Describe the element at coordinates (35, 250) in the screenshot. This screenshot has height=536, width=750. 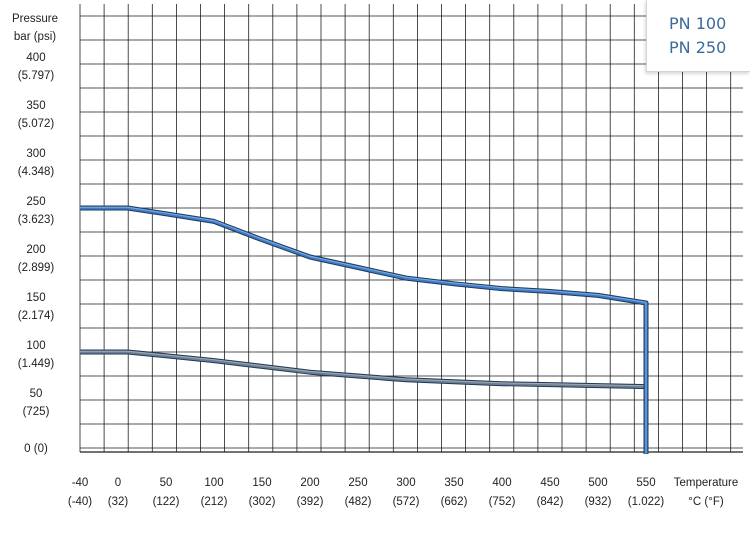
I see `y-tick-label-4: 200` at that location.